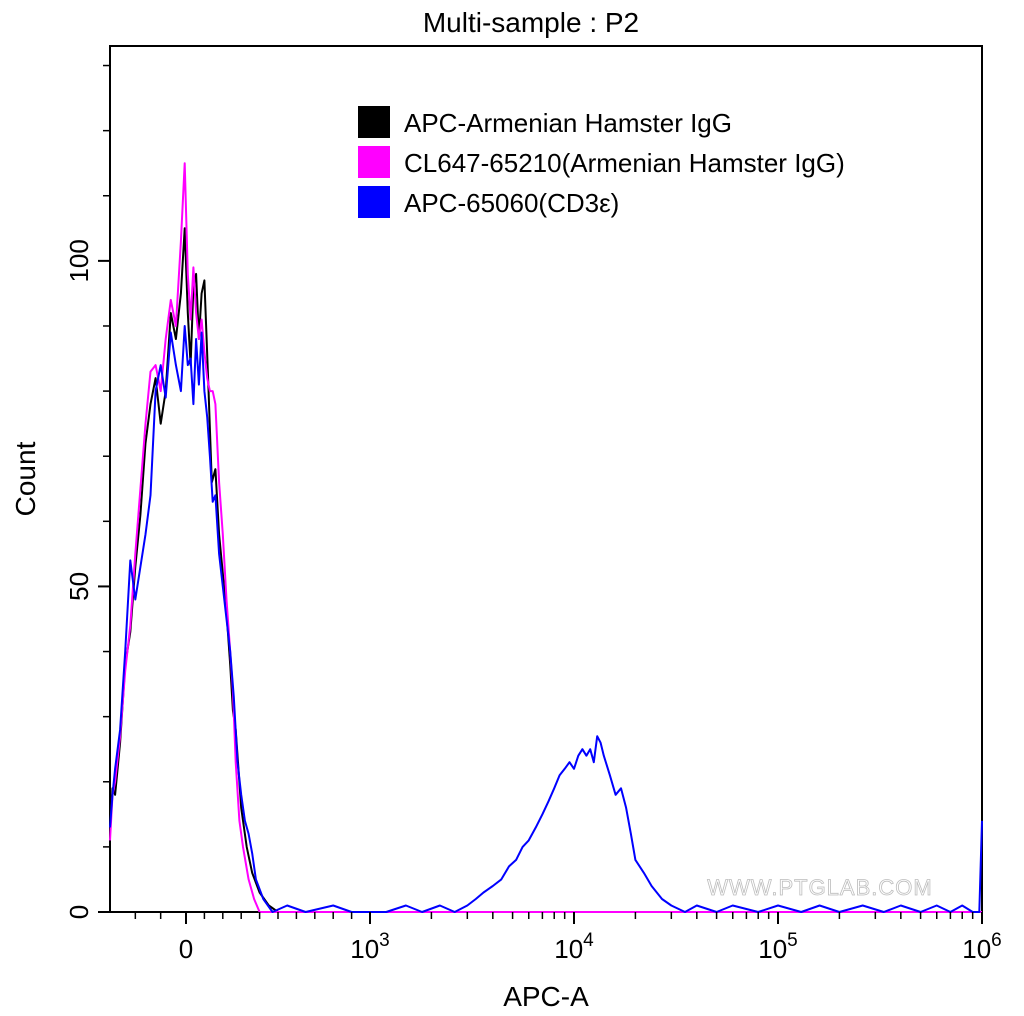 The width and height of the screenshot is (1024, 1016). Describe the element at coordinates (79, 912) in the screenshot. I see `y-tick-label: 0` at that location.